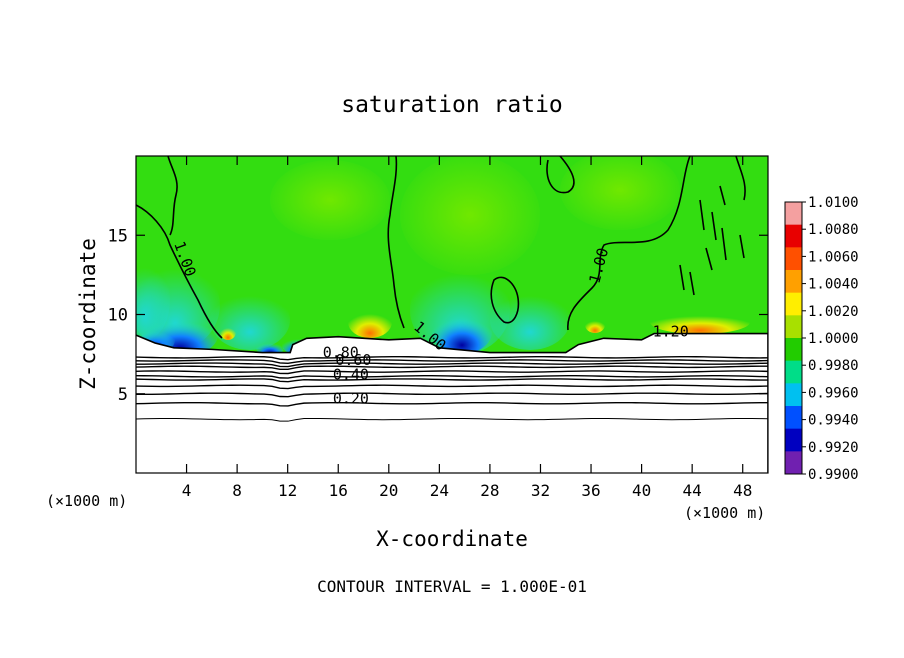 Image resolution: width=904 pixels, height=658 pixels. What do you see at coordinates (172, 196) in the screenshot?
I see `contour-1-00-left-top` at bounding box center [172, 196].